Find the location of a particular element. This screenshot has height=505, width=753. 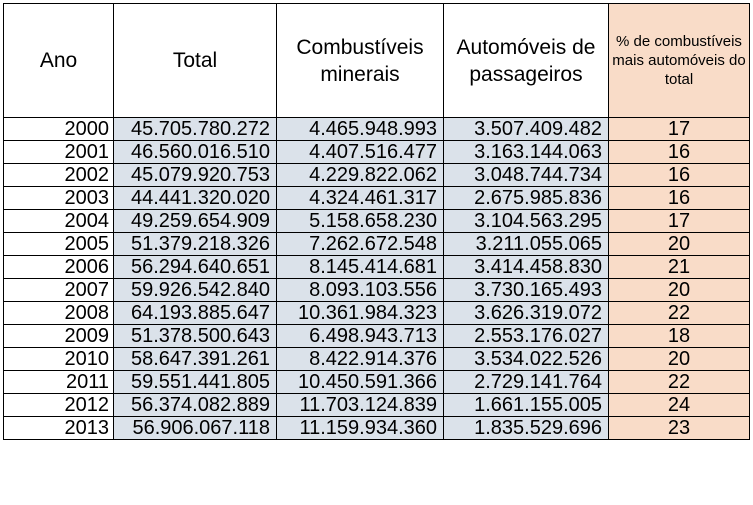

cell-combustiveis: 4.465.948.993 is located at coordinates (360, 129).